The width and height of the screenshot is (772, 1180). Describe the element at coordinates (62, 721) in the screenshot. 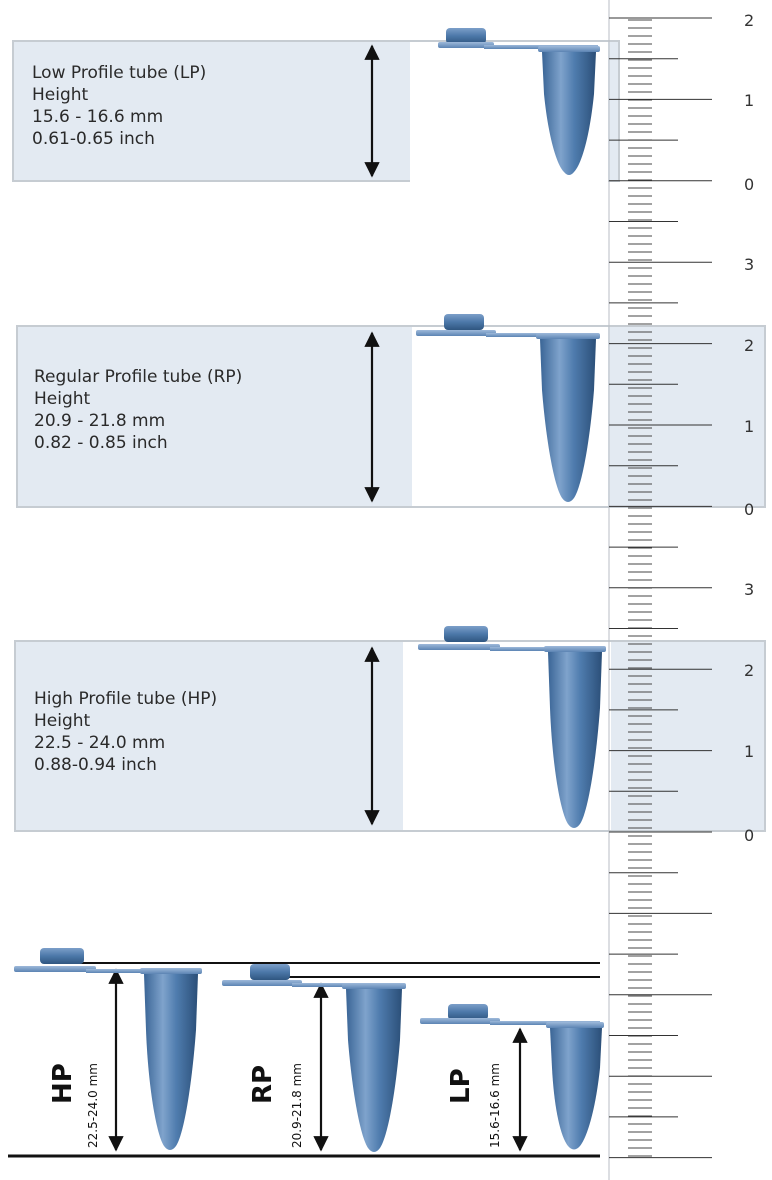

I see `hp-height-label: Height` at that location.